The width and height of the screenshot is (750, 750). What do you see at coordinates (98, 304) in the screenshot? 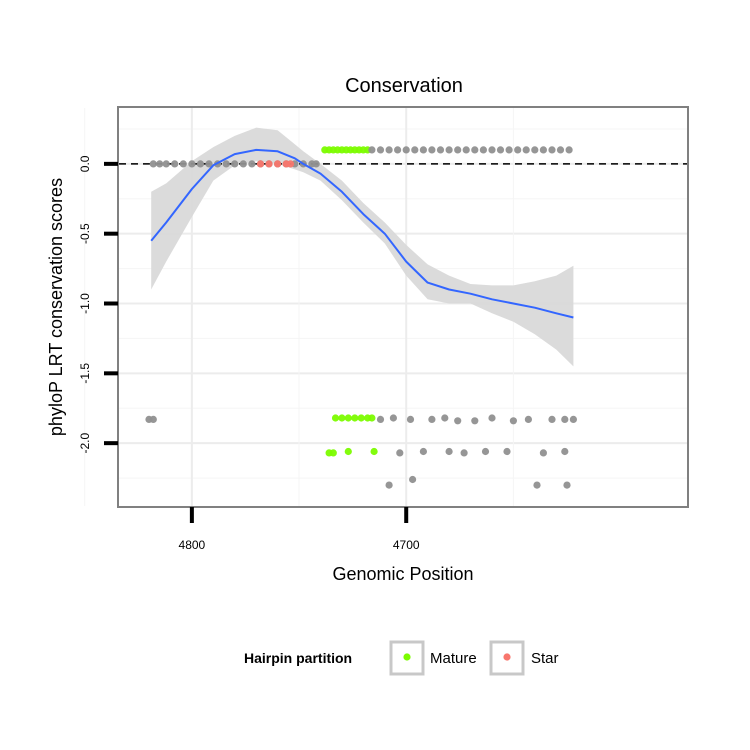
I see `y-axis: 0.0 -0.5 -1.0 -1.5 -2.0` at bounding box center [98, 304].